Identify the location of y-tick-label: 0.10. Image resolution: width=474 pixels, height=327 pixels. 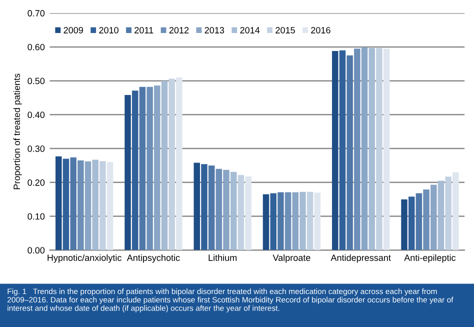
(36, 216).